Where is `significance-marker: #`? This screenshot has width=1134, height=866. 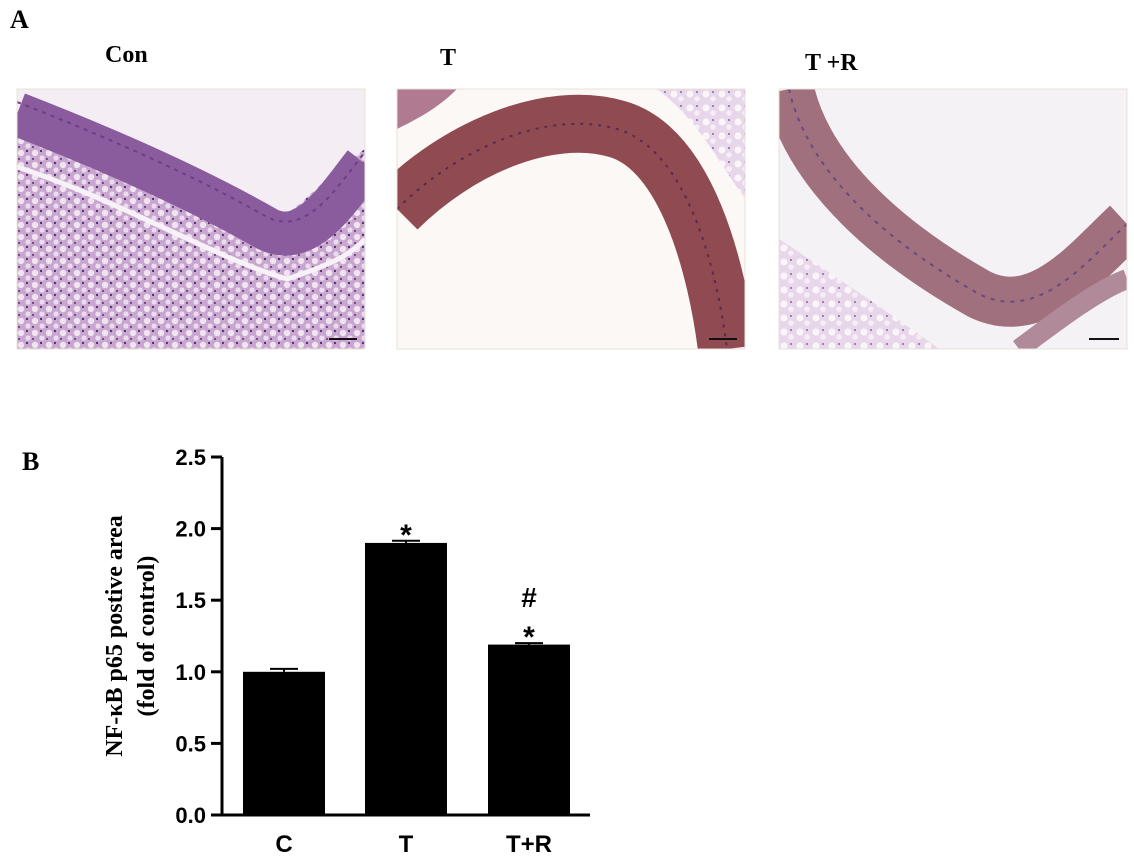 significance-marker: # is located at coordinates (529, 597).